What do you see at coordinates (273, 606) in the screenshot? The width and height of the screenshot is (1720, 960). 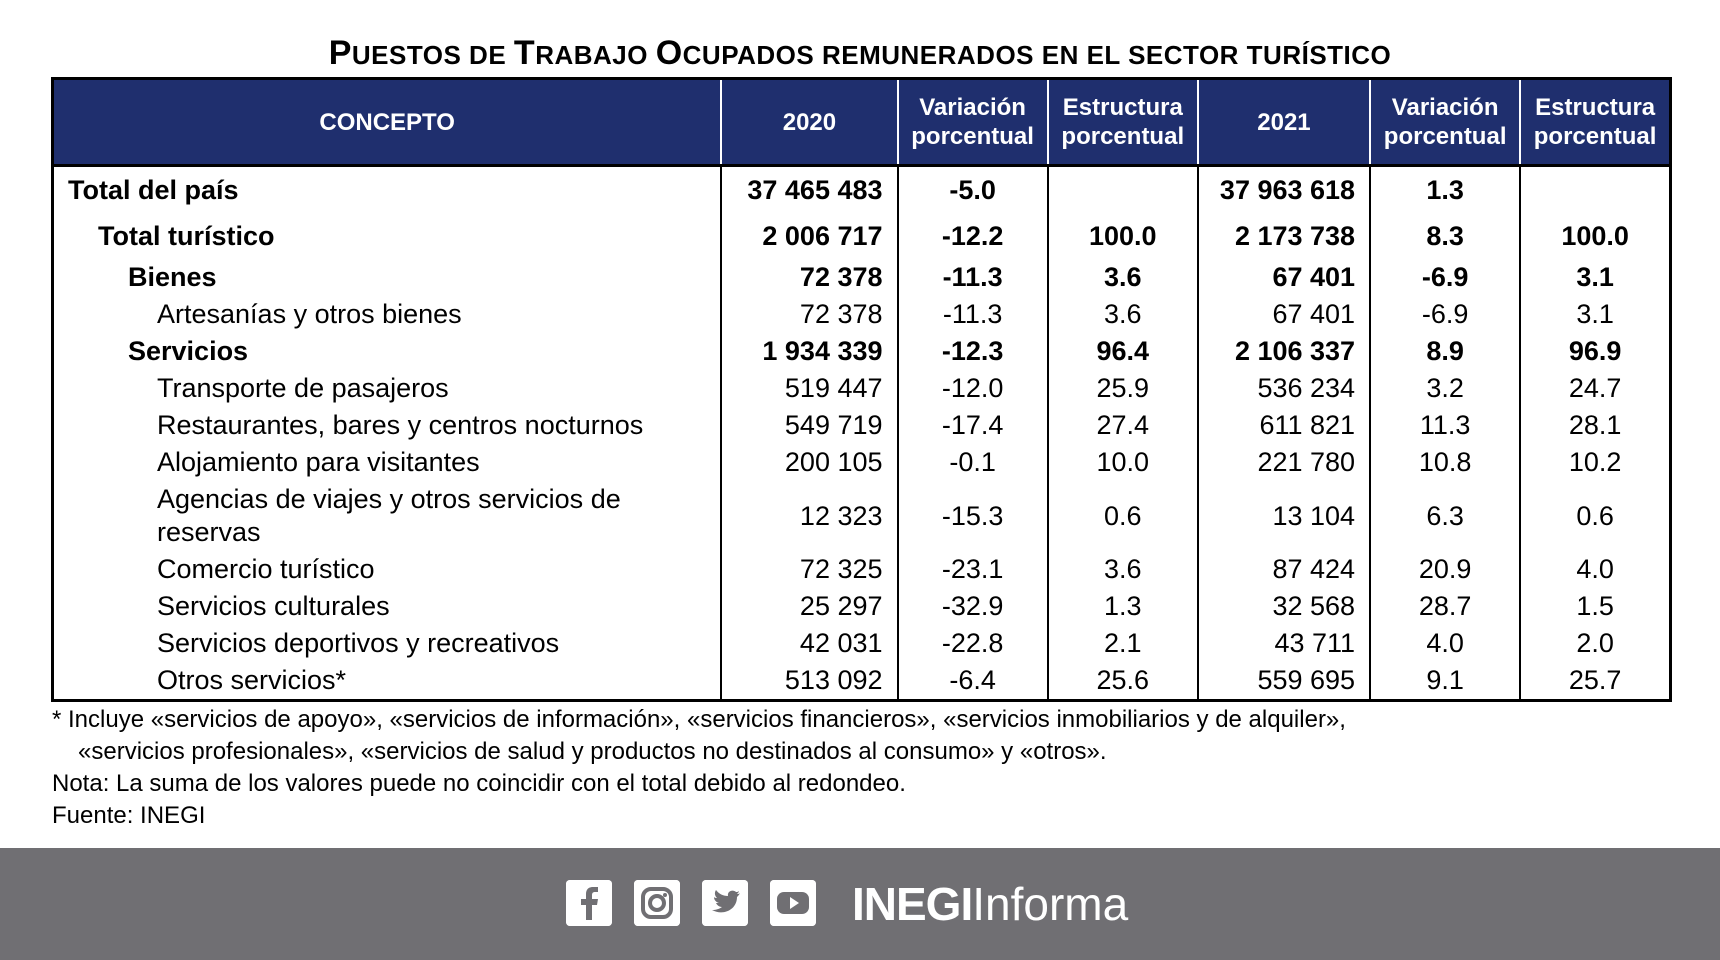 I see `cell-concept: Servicios culturales` at bounding box center [273, 606].